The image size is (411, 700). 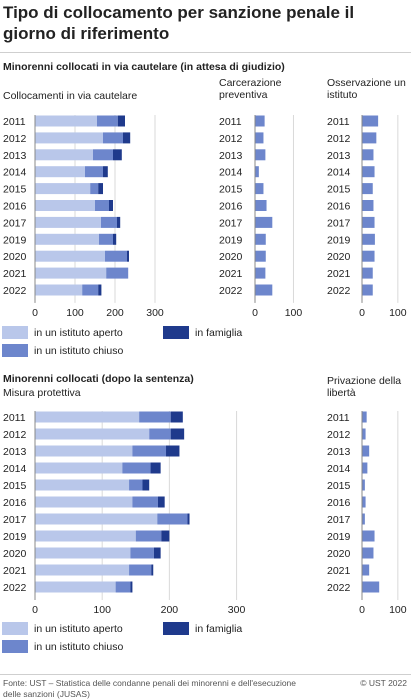 I want to click on legend-swatch-famiglia, so click(x=176, y=332).